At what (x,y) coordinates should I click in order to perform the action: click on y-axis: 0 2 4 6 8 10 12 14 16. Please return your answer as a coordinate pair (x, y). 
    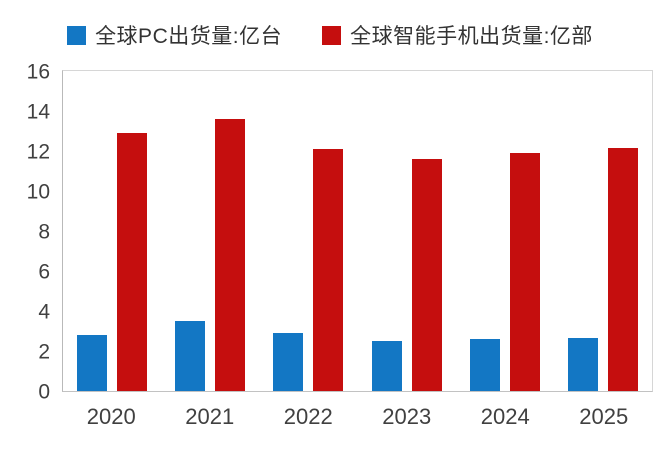
    Looking at the image, I should click on (25, 232).